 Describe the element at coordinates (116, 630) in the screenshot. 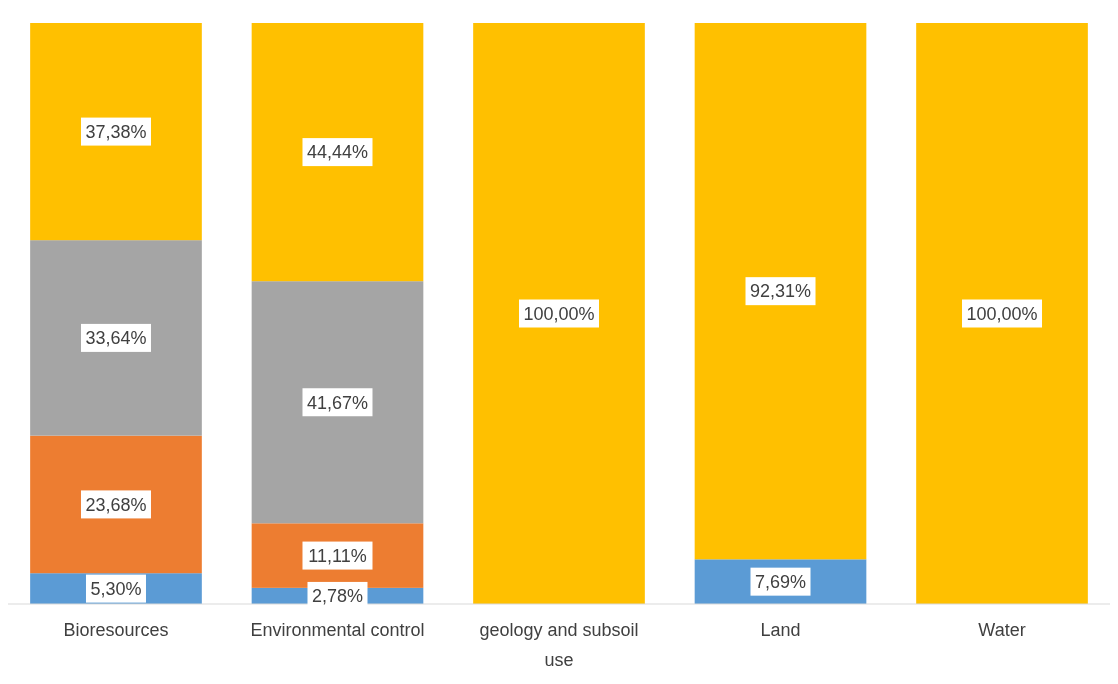

I see `x-tick-label: Bioresources` at that location.